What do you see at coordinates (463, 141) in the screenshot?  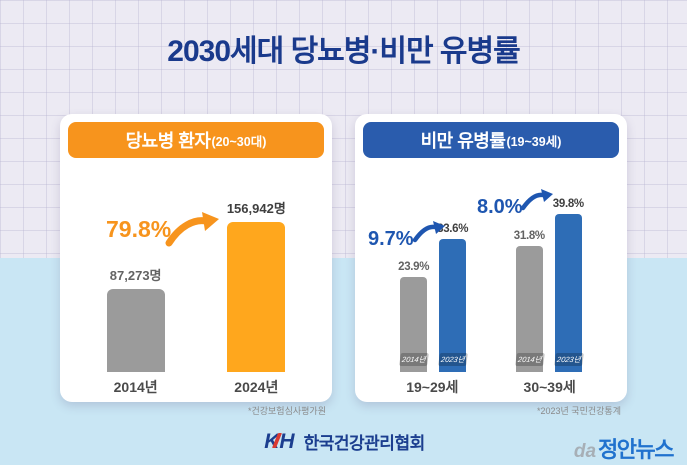 I see `obesity-header-main: 비만 유병률` at bounding box center [463, 141].